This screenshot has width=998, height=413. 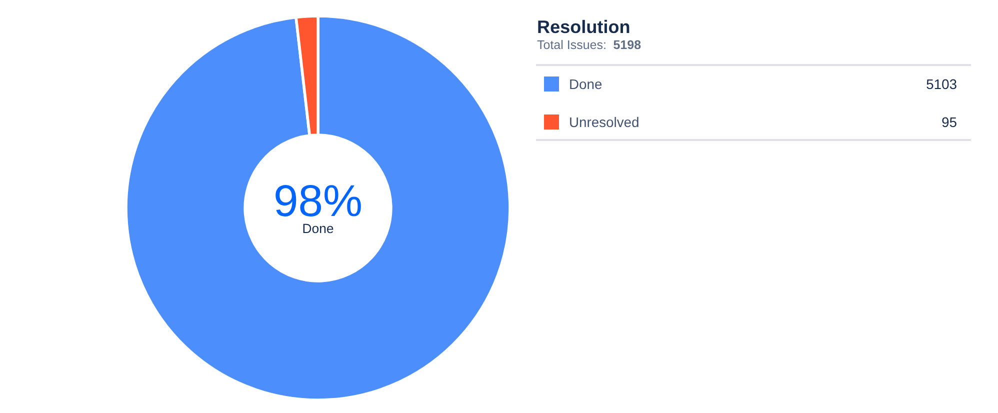 What do you see at coordinates (586, 84) in the screenshot?
I see `legend-label: Done` at bounding box center [586, 84].